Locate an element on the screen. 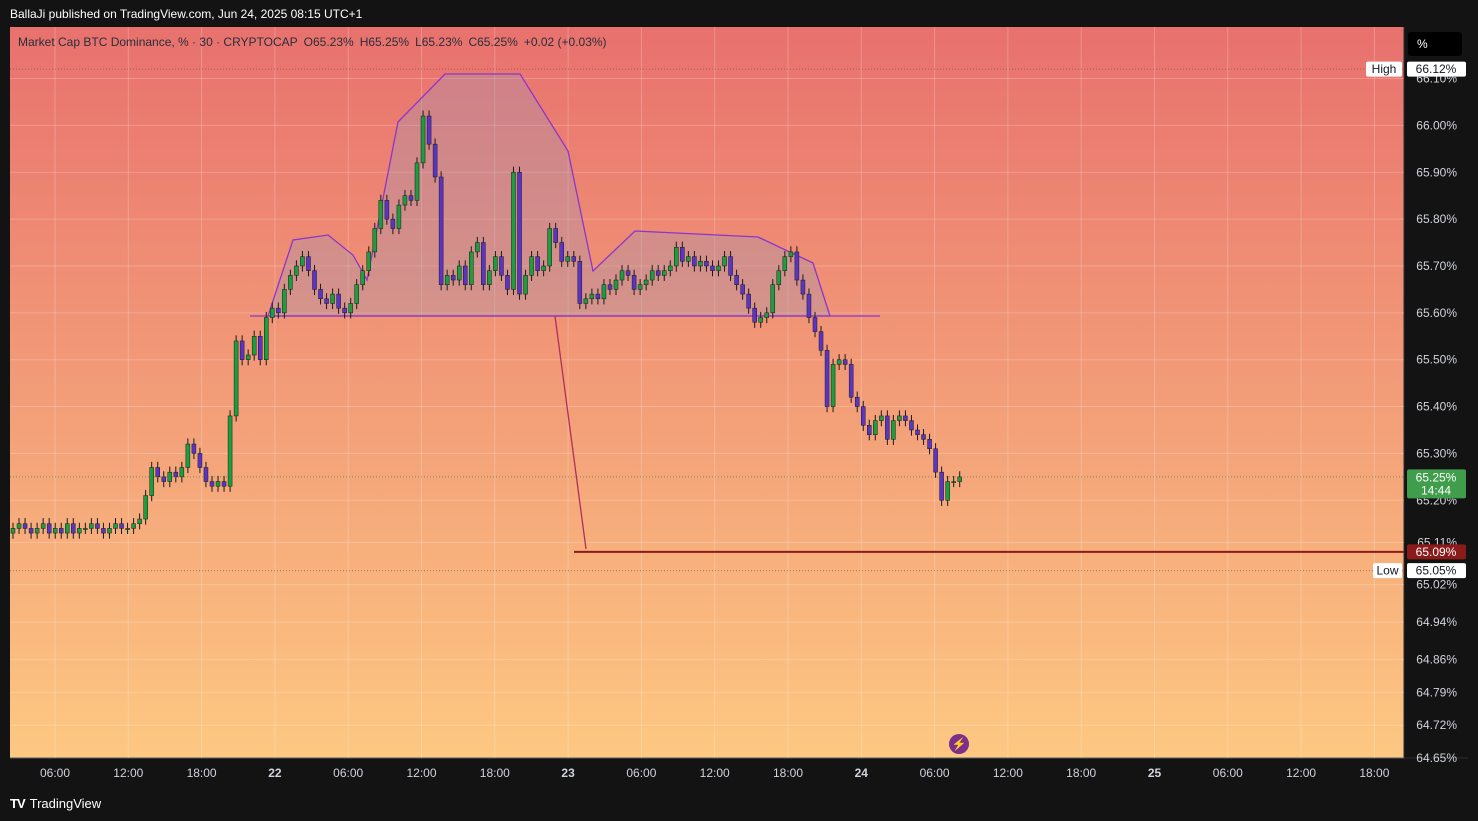 This screenshot has width=1478, height=821. low-badge-text: 65.05% is located at coordinates (1436, 571).